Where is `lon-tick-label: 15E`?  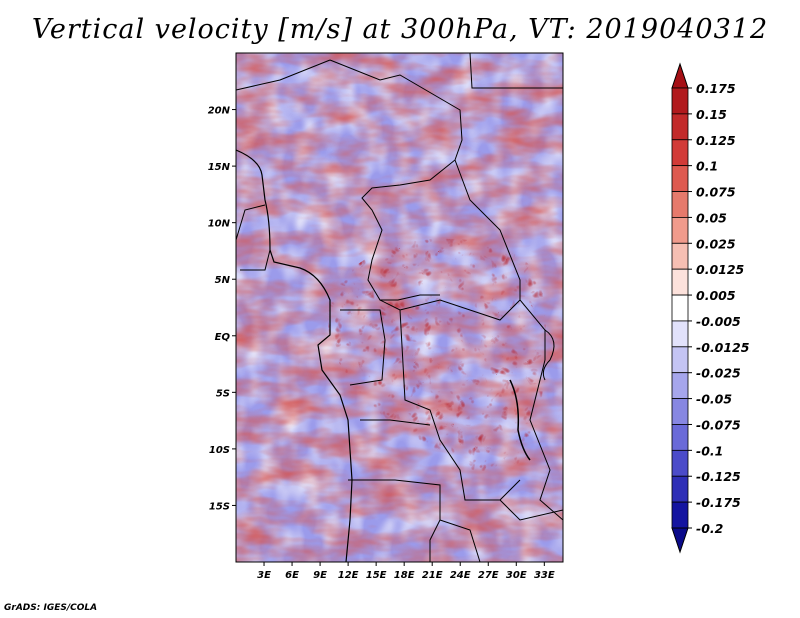
lon-tick-label: 15E is located at coordinates (376, 575).